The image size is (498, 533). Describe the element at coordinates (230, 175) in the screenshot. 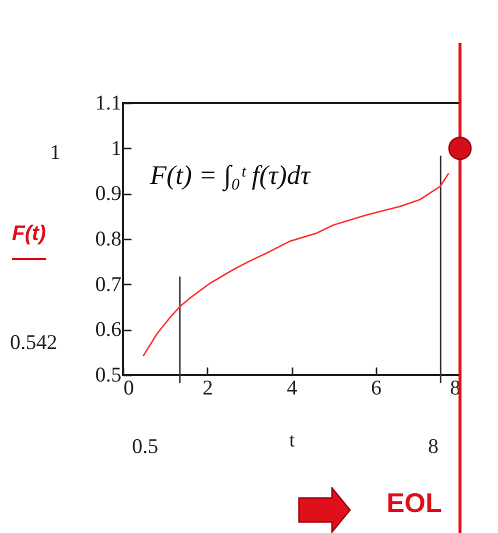

I see `annotation: F(t) = ∫₀ᵗ f(τ)dτ` at that location.